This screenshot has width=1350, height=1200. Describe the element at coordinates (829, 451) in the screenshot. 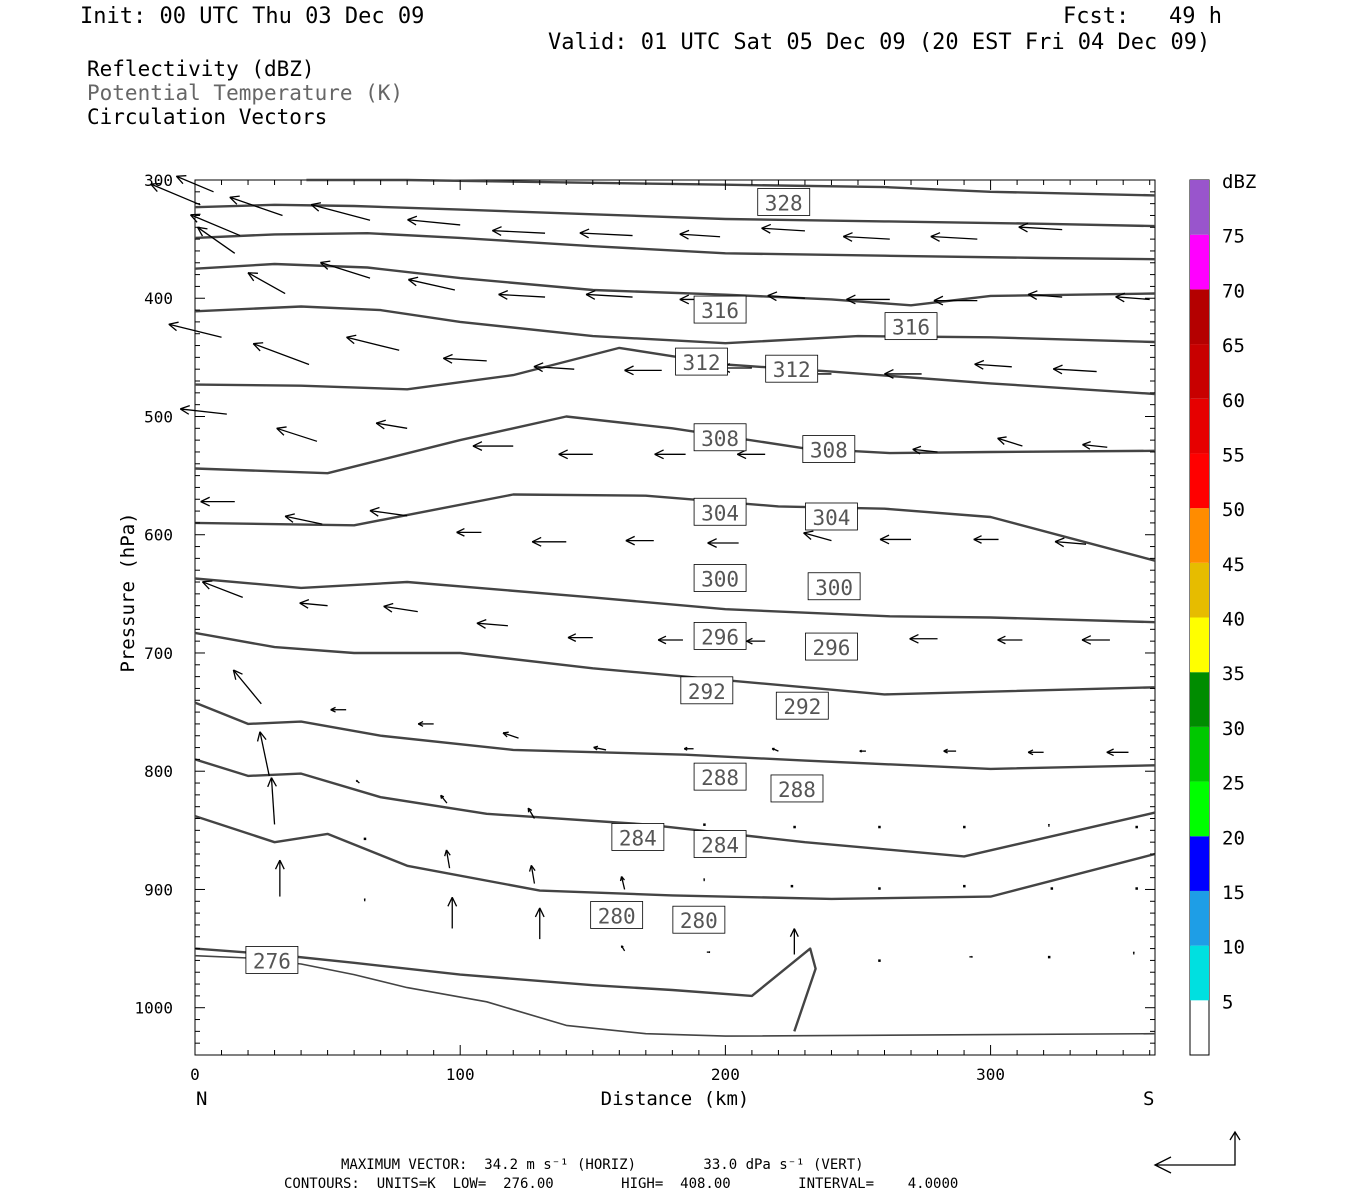

I see `contour-label-text: 308` at that location.